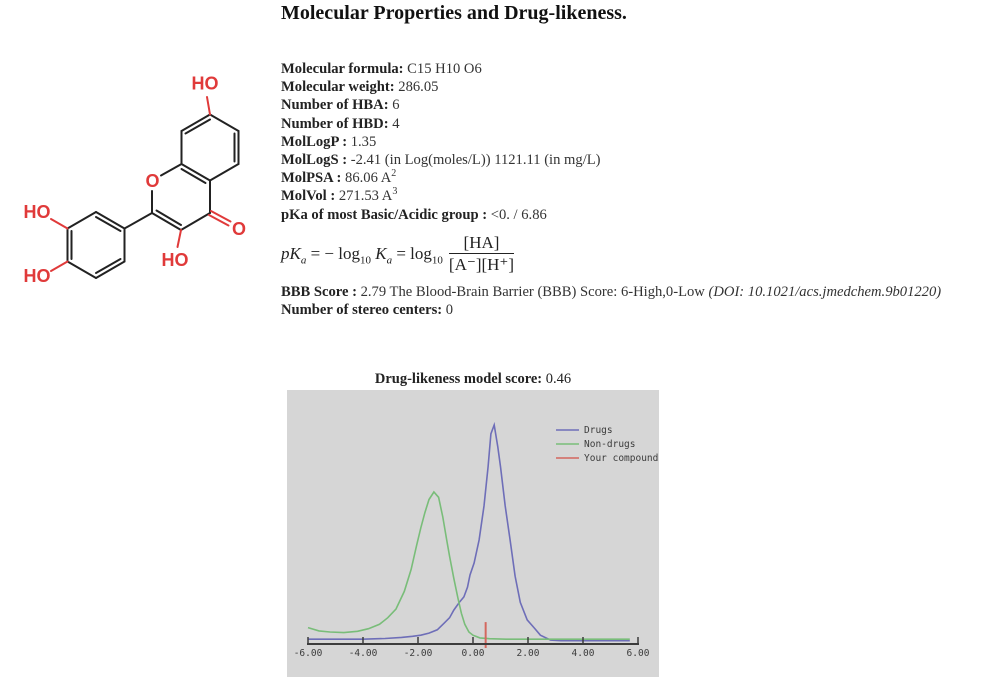 This screenshot has height=687, width=1005. Describe the element at coordinates (416, 87) in the screenshot. I see `property-value: 286.05` at that location.